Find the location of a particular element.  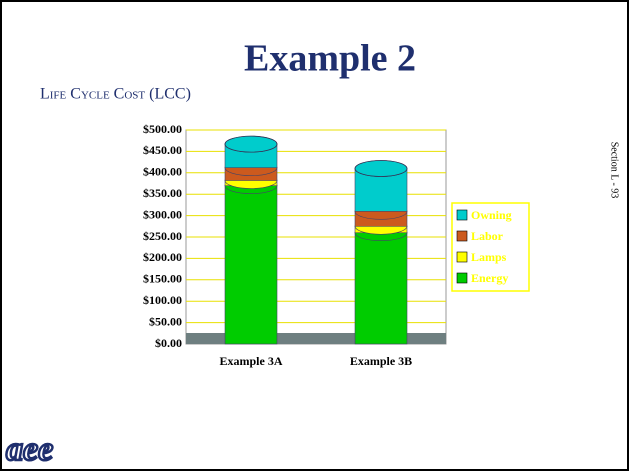

slide-subtitle: Life Cycle Cost (LCC) is located at coordinates (115, 94).